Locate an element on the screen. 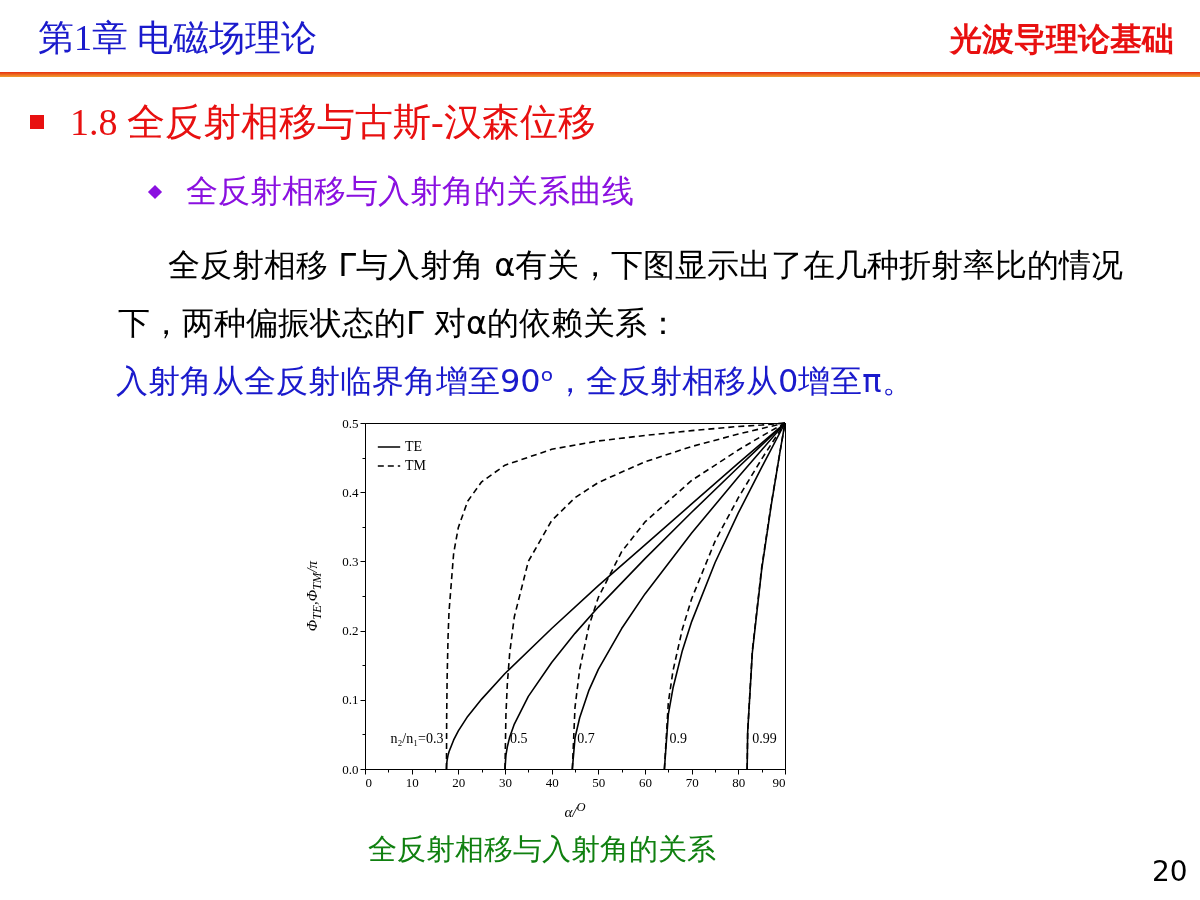  y-tick-label: 0.0 is located at coordinates (350, 769).